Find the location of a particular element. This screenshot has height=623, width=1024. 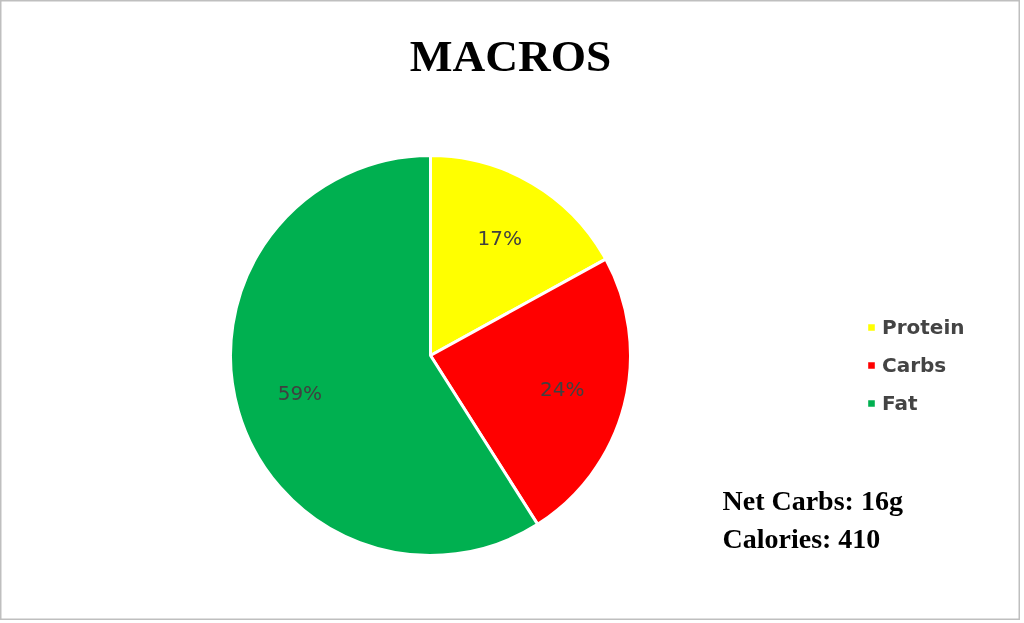

text: Calories: 410 is located at coordinates (801, 538).